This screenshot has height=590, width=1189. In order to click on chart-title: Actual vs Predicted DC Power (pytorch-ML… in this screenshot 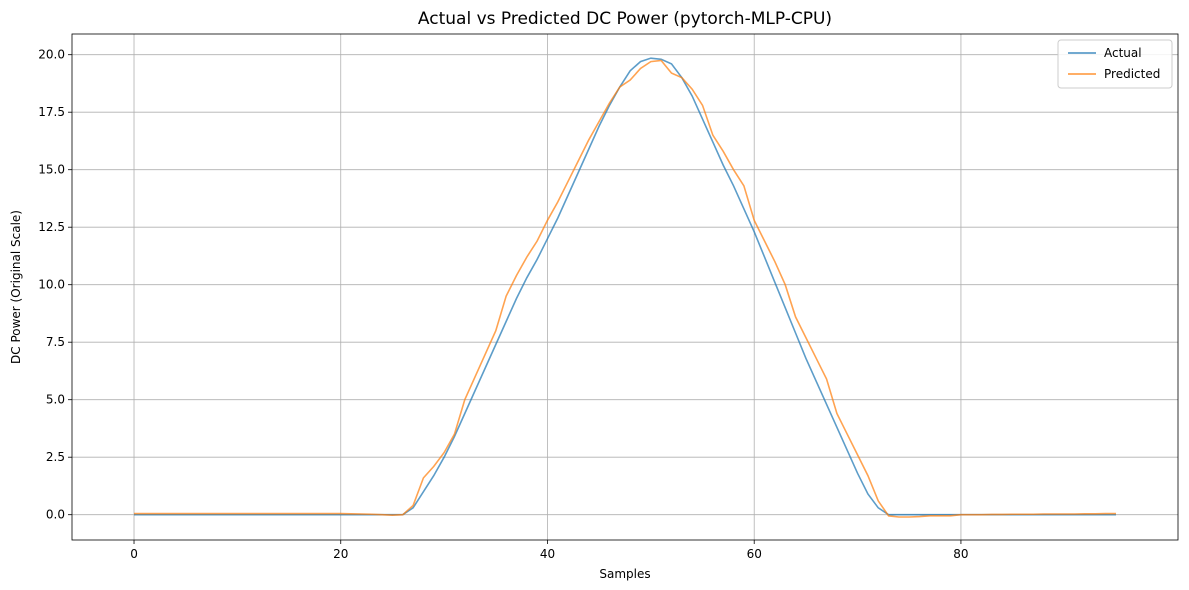, I will do `click(625, 19)`.